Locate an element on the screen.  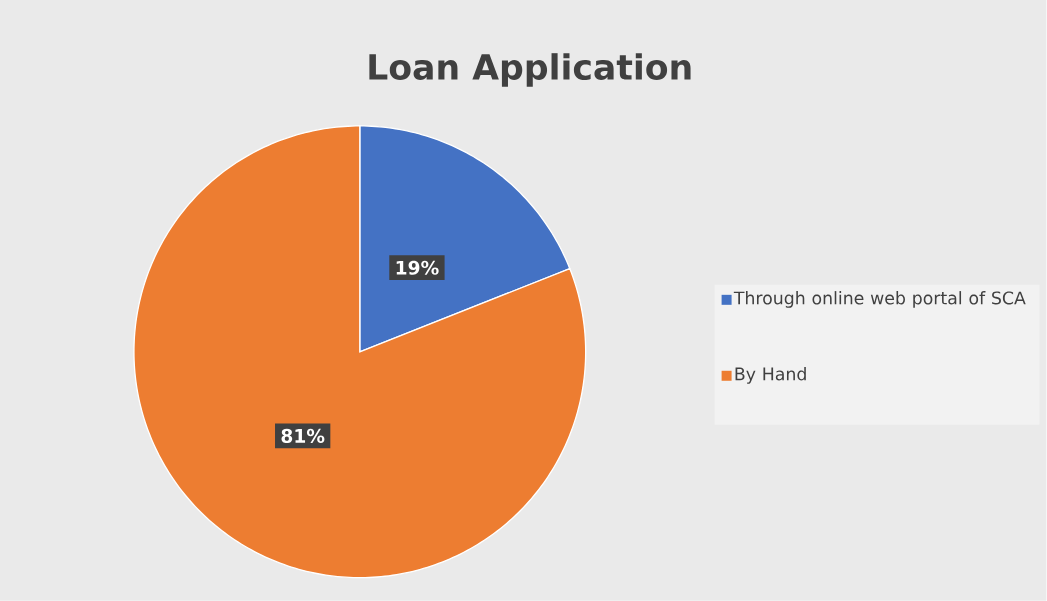
data-label: 81% is located at coordinates (303, 436).